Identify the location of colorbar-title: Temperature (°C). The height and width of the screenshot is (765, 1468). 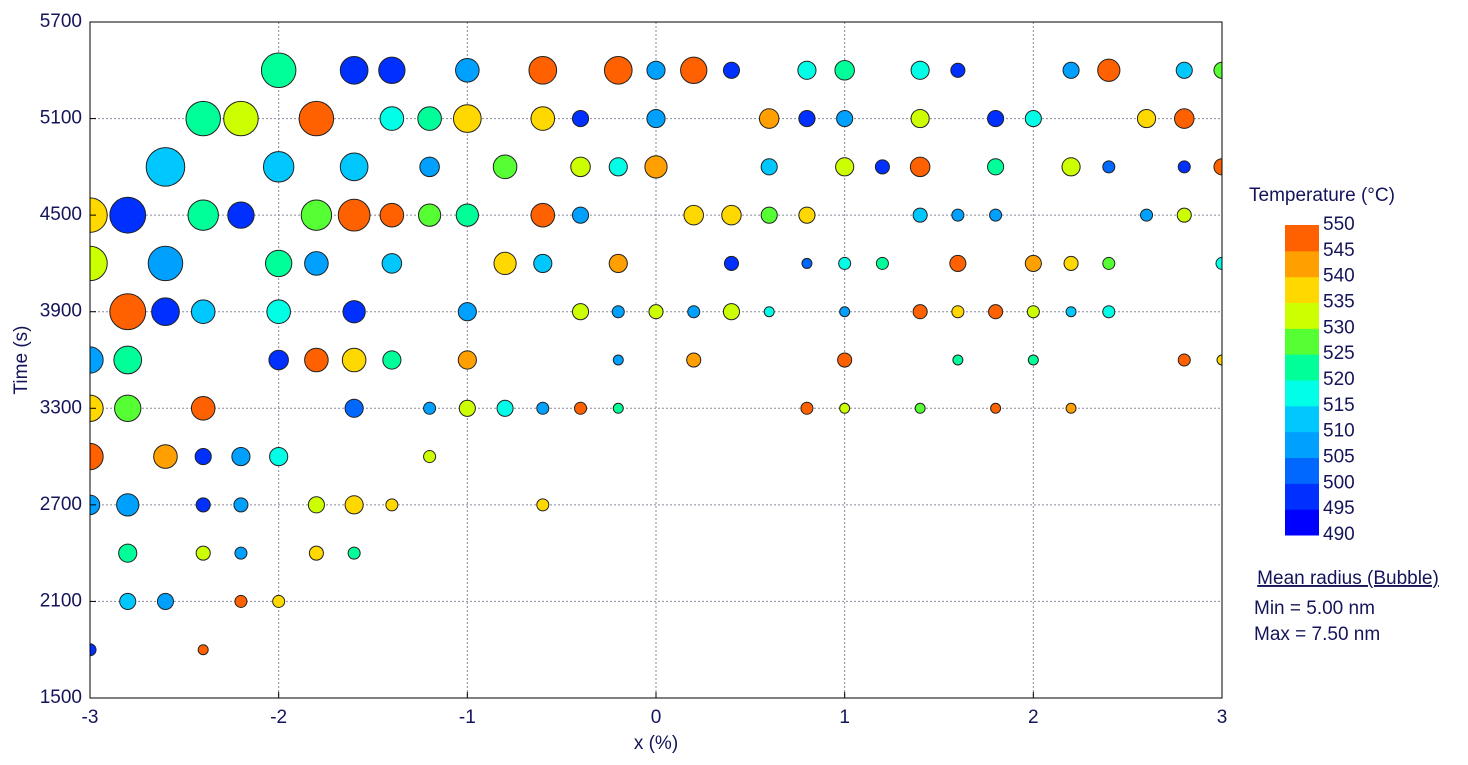
(1322, 195).